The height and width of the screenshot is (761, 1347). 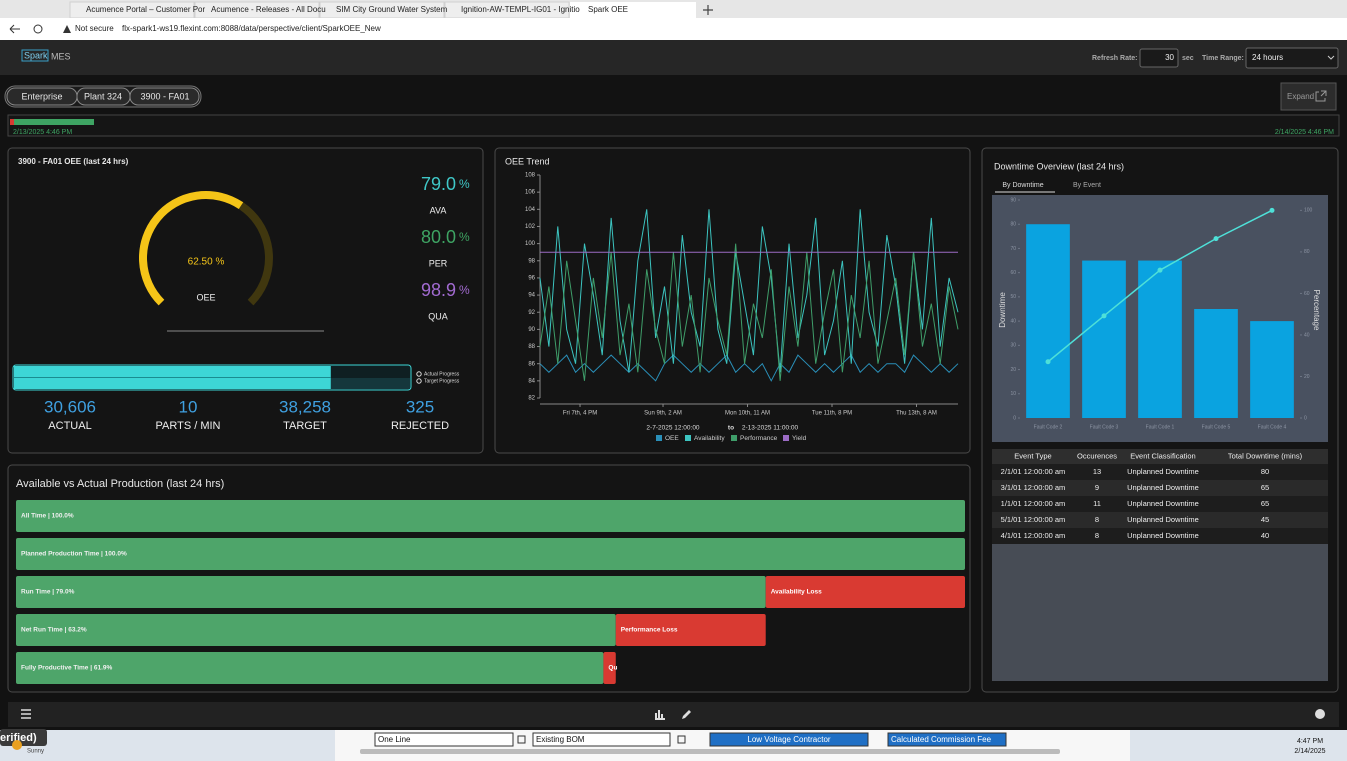 I want to click on tab-title: SIM City Ground Water System, so click(x=392, y=9).